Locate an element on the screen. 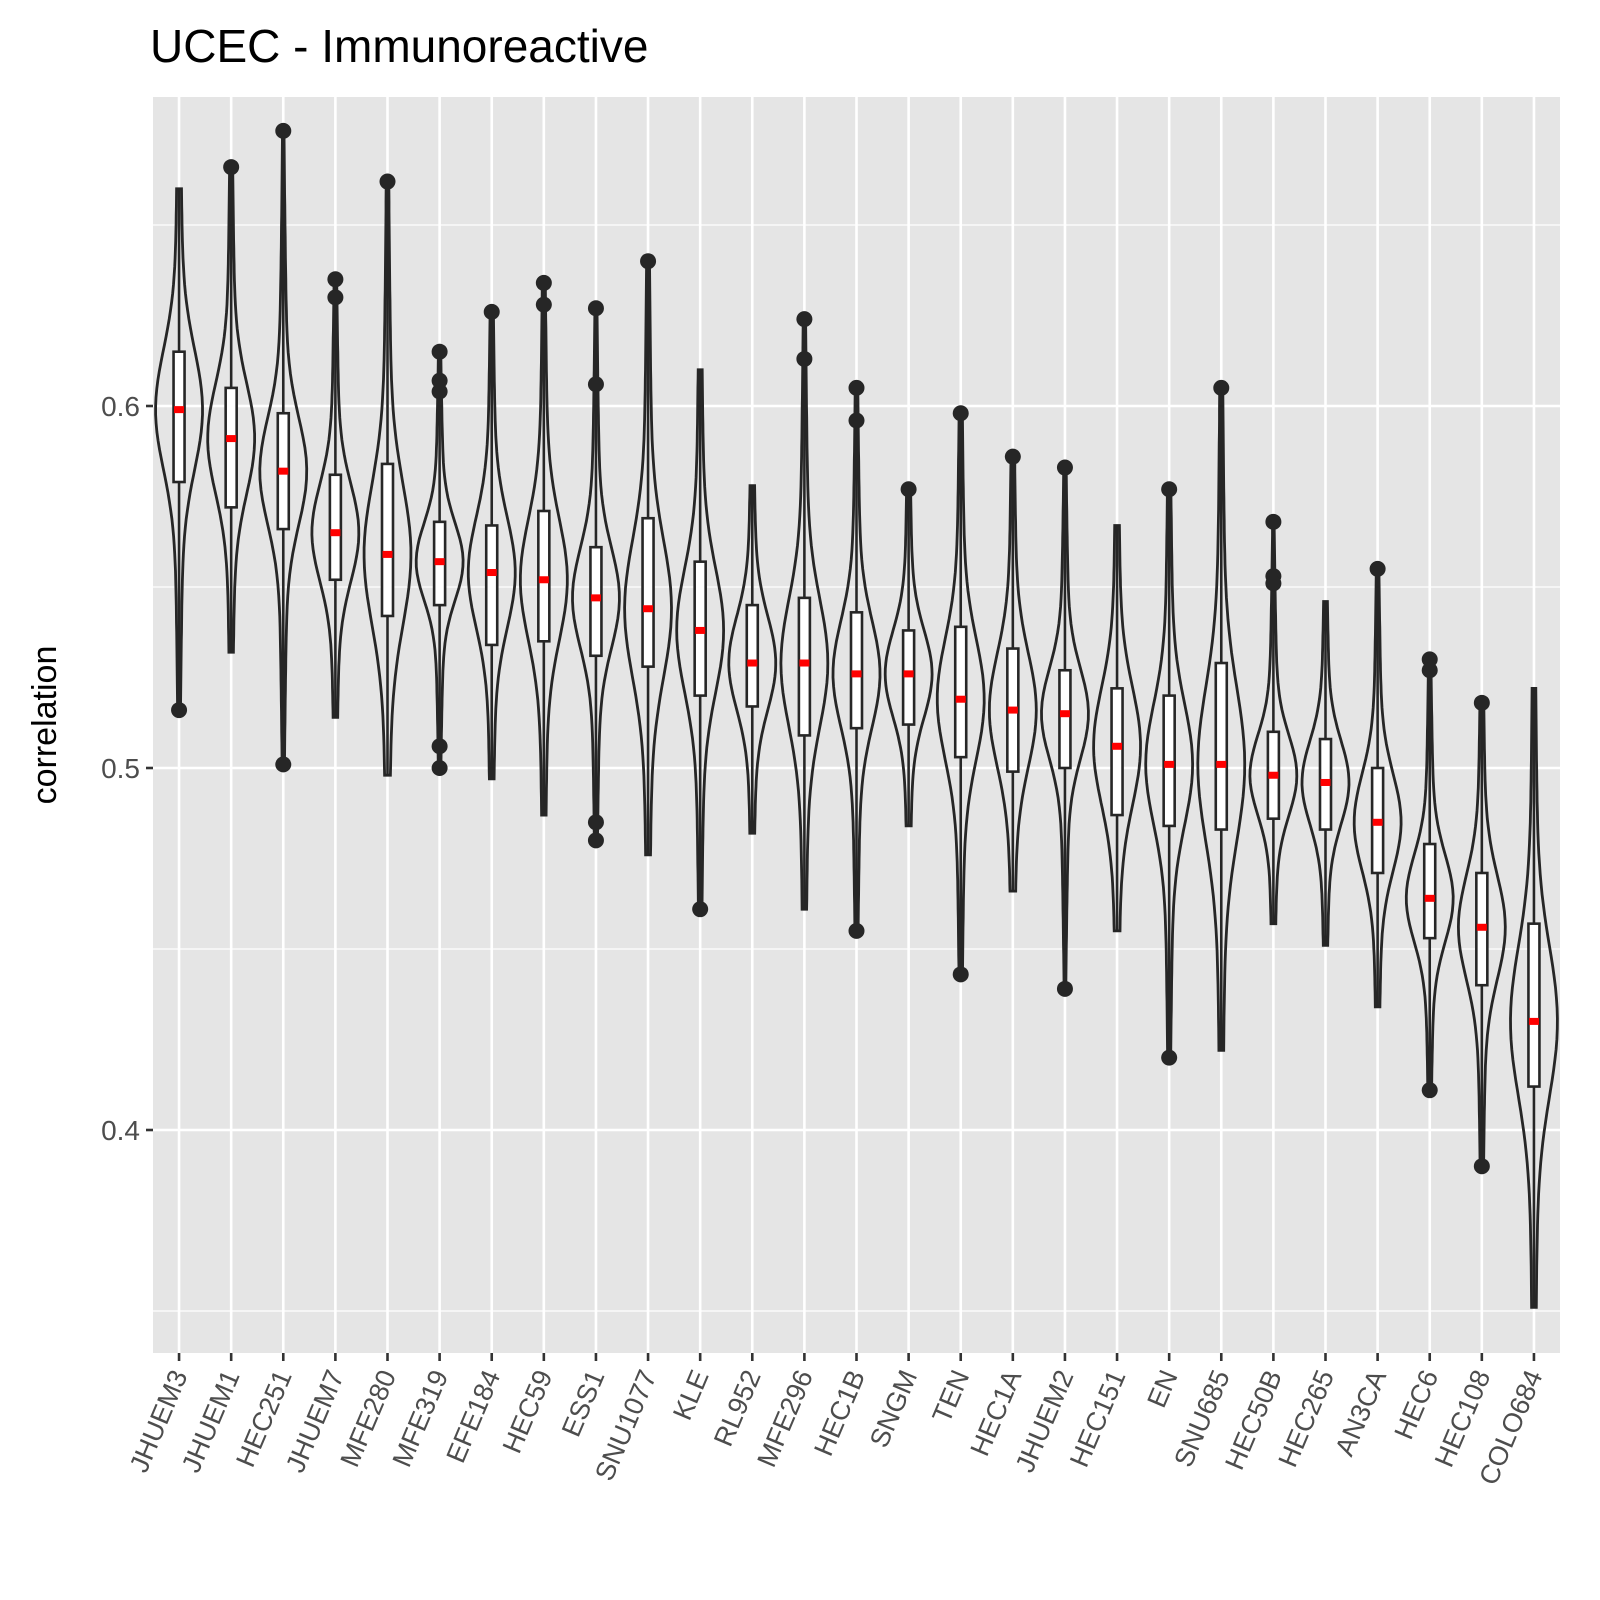 Image resolution: width=1600 pixels, height=1600 pixels. violin-group-hec151 is located at coordinates (1117, 728).